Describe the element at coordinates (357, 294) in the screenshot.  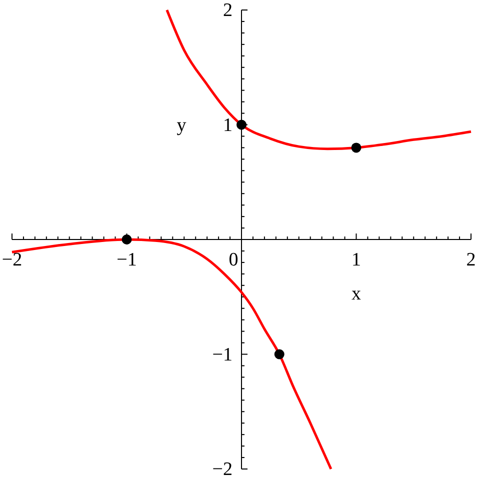
I see `x-axis-title: x` at that location.